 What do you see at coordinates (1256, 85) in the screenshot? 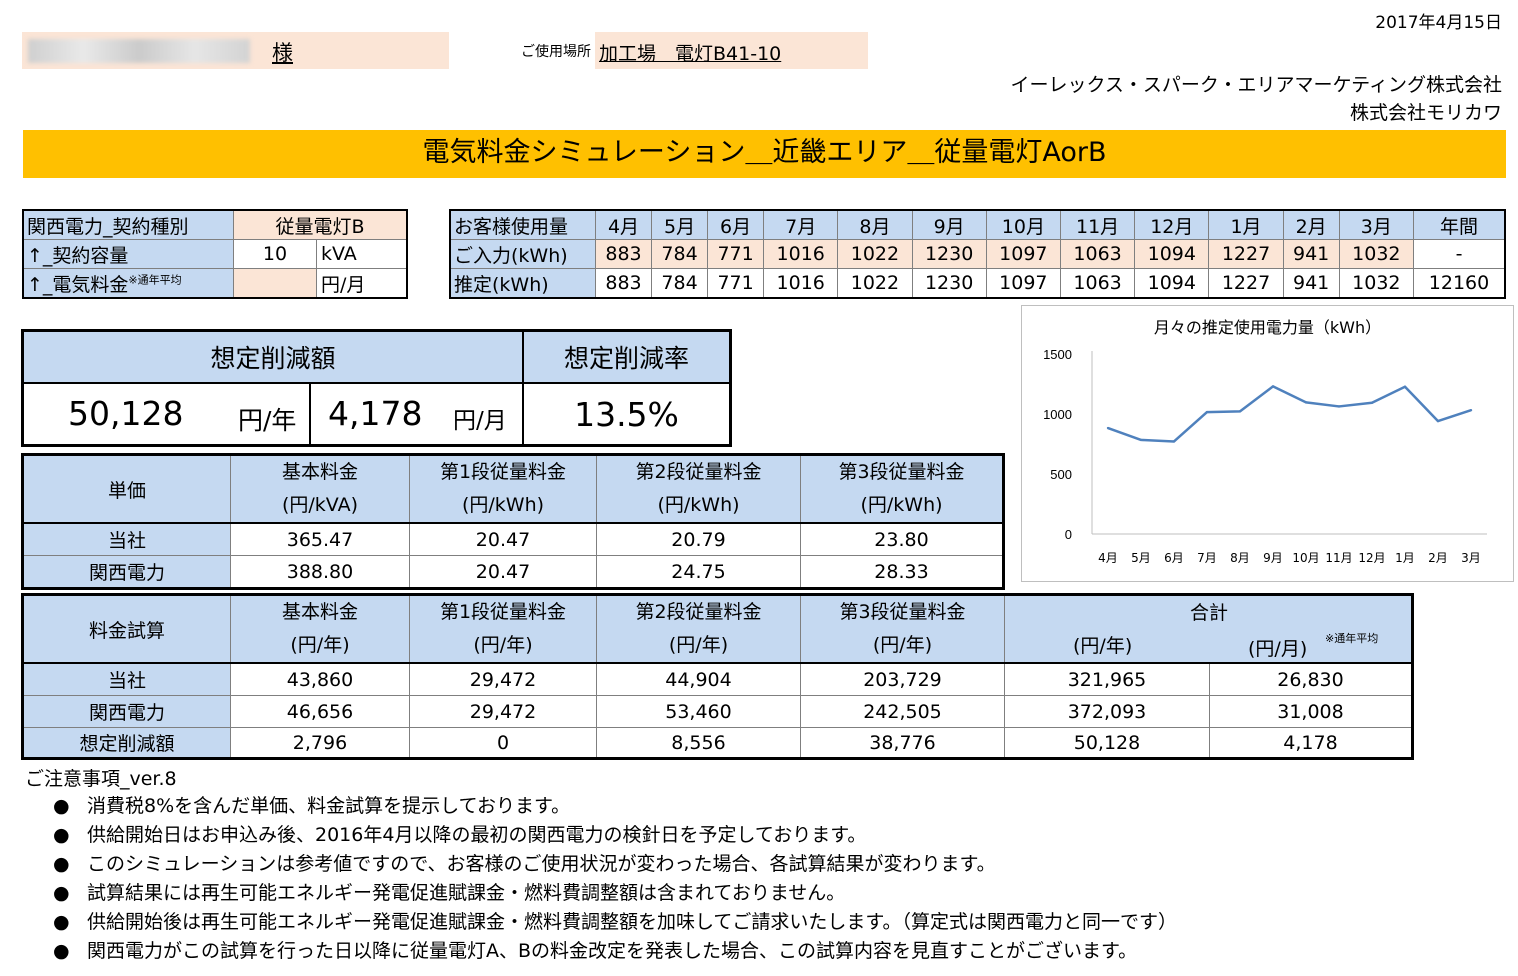
I see `company-name-1: イーレックス・スパーク・エリアマーケティング株式会社` at bounding box center [1256, 85].